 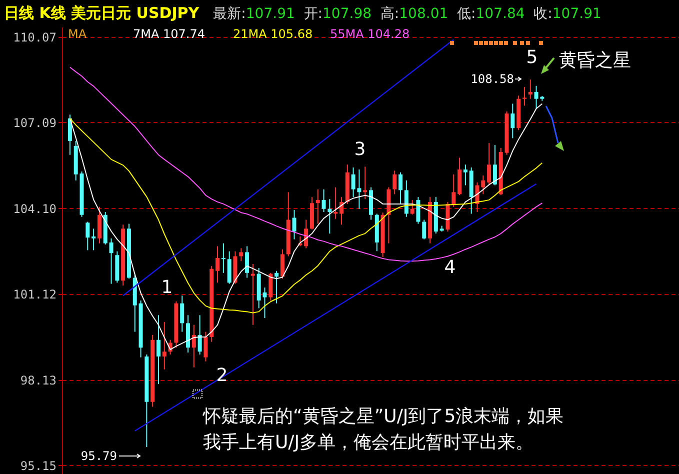 What do you see at coordinates (167, 287) in the screenshot?
I see `annotation: 1` at bounding box center [167, 287].